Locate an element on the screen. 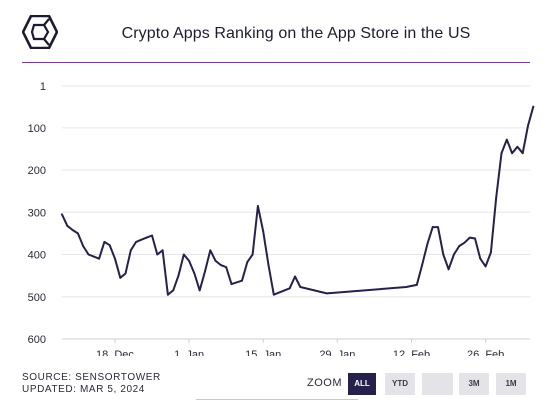 Image resolution: width=556 pixels, height=402 pixels. source-text: SOURCE: SENSORTOWER is located at coordinates (91, 377).